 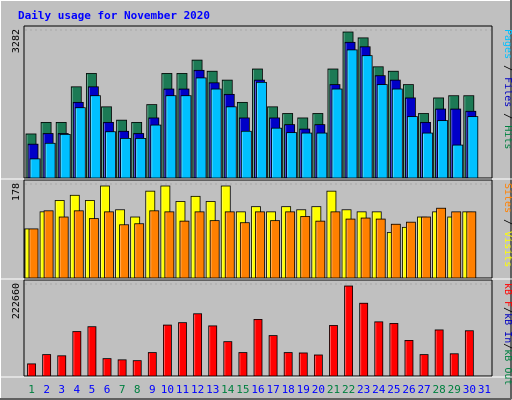 What do you see at coordinates (257, 389) in the screenshot?
I see `x-label-day-16: 16` at bounding box center [257, 389].